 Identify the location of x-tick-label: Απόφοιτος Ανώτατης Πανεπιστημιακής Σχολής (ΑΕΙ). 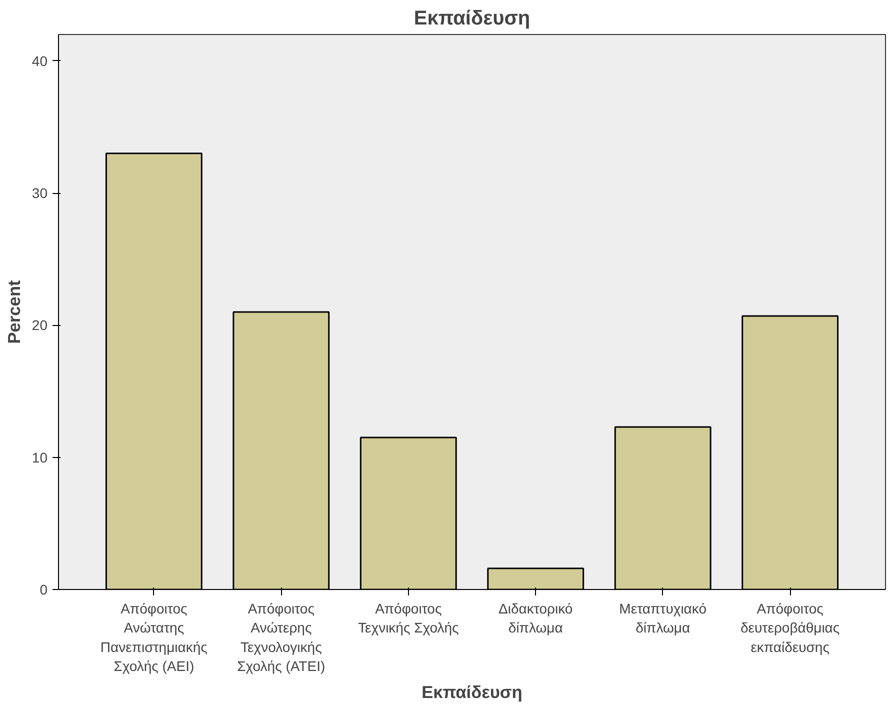
(154, 637).